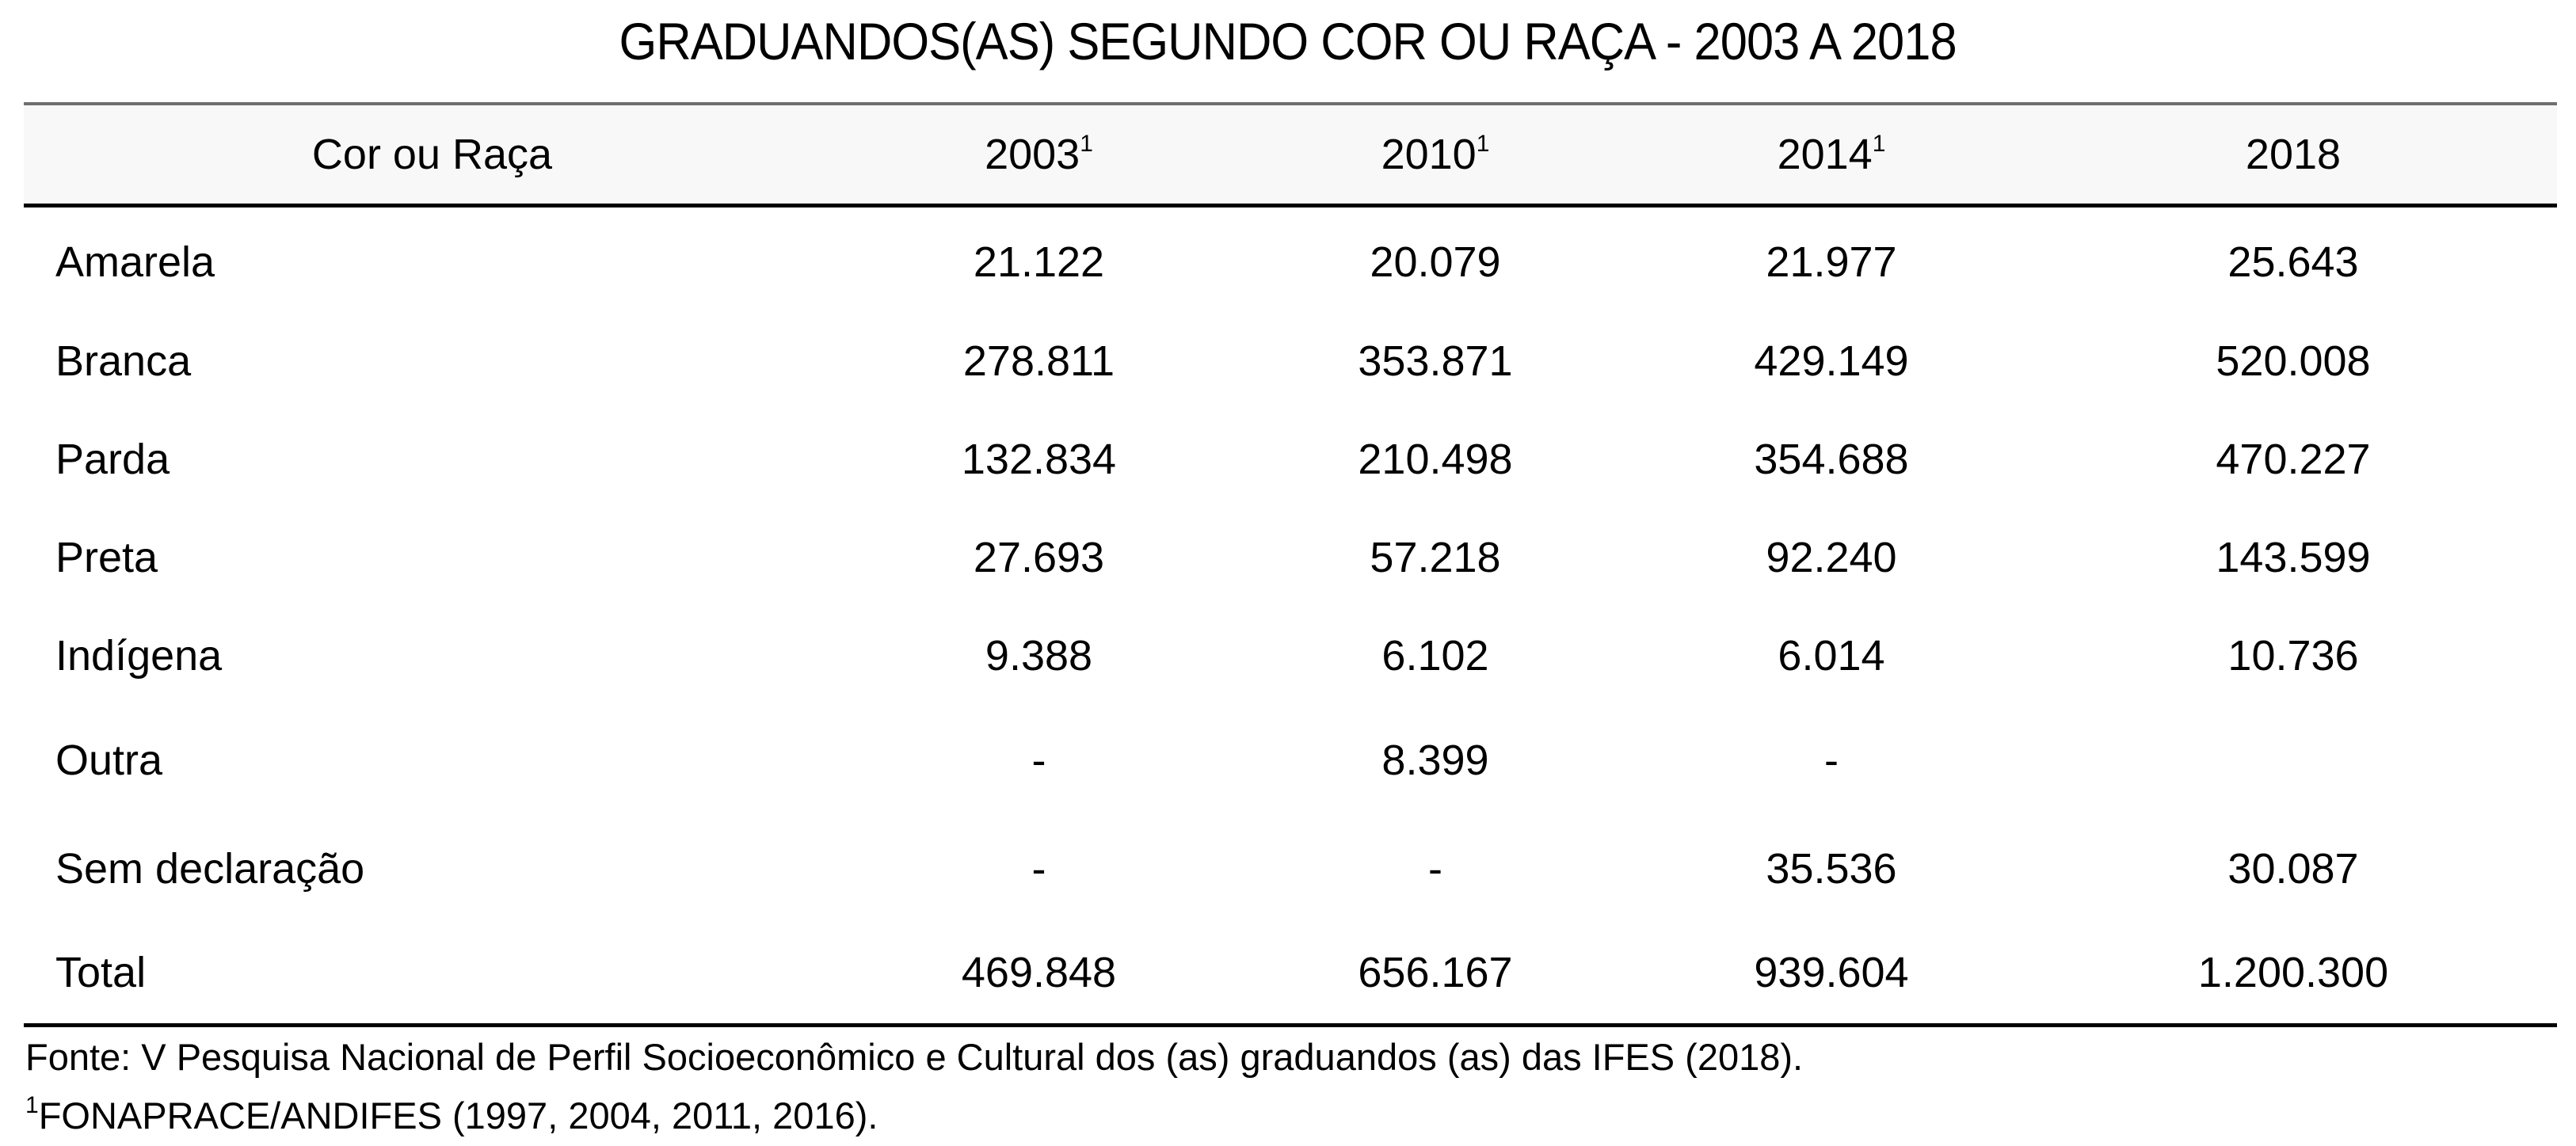 Image resolution: width=2576 pixels, height=1146 pixels. I want to click on cell-2018, so click(2293, 760).